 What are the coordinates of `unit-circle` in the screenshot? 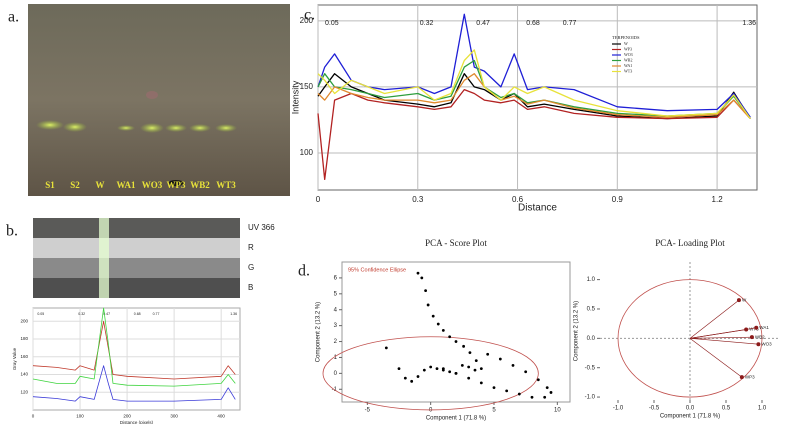 It's located at (690, 338).